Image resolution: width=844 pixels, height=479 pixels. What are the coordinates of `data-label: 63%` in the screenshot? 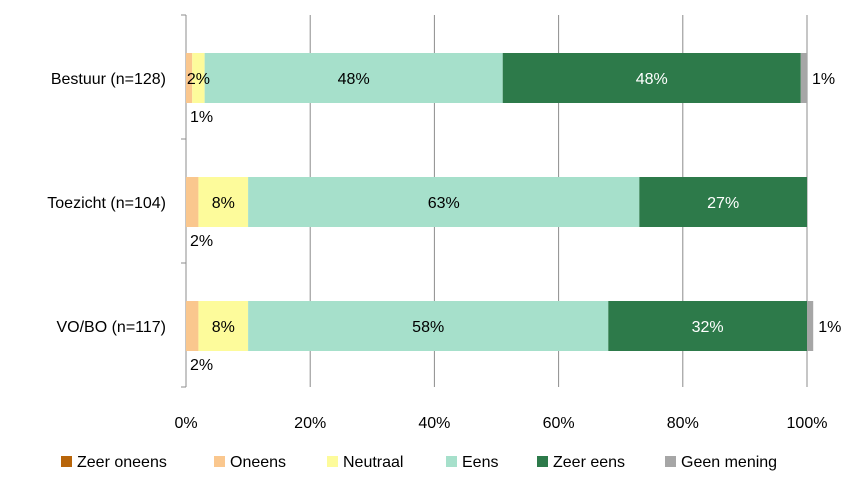 It's located at (444, 203).